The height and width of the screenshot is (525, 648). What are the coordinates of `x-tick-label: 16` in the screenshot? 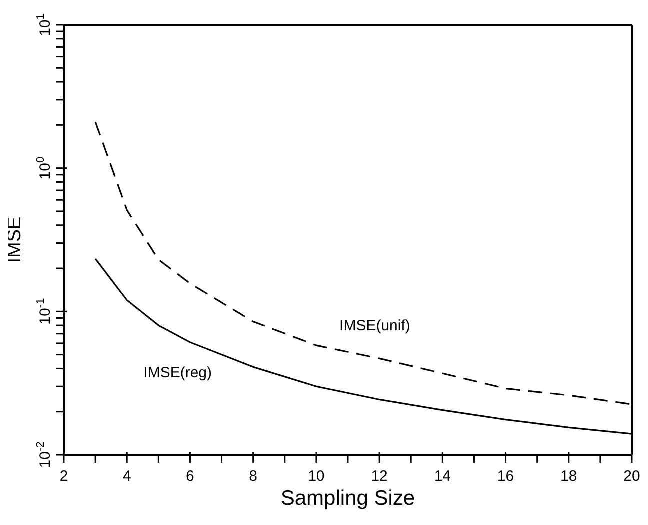 It's located at (505, 476).